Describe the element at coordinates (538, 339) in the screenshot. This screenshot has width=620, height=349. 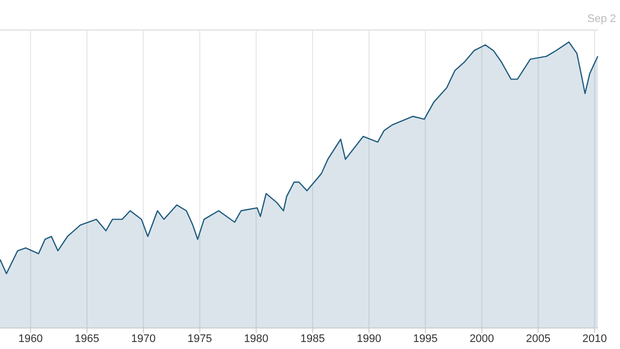
I see `x-tick-label: 2005` at that location.